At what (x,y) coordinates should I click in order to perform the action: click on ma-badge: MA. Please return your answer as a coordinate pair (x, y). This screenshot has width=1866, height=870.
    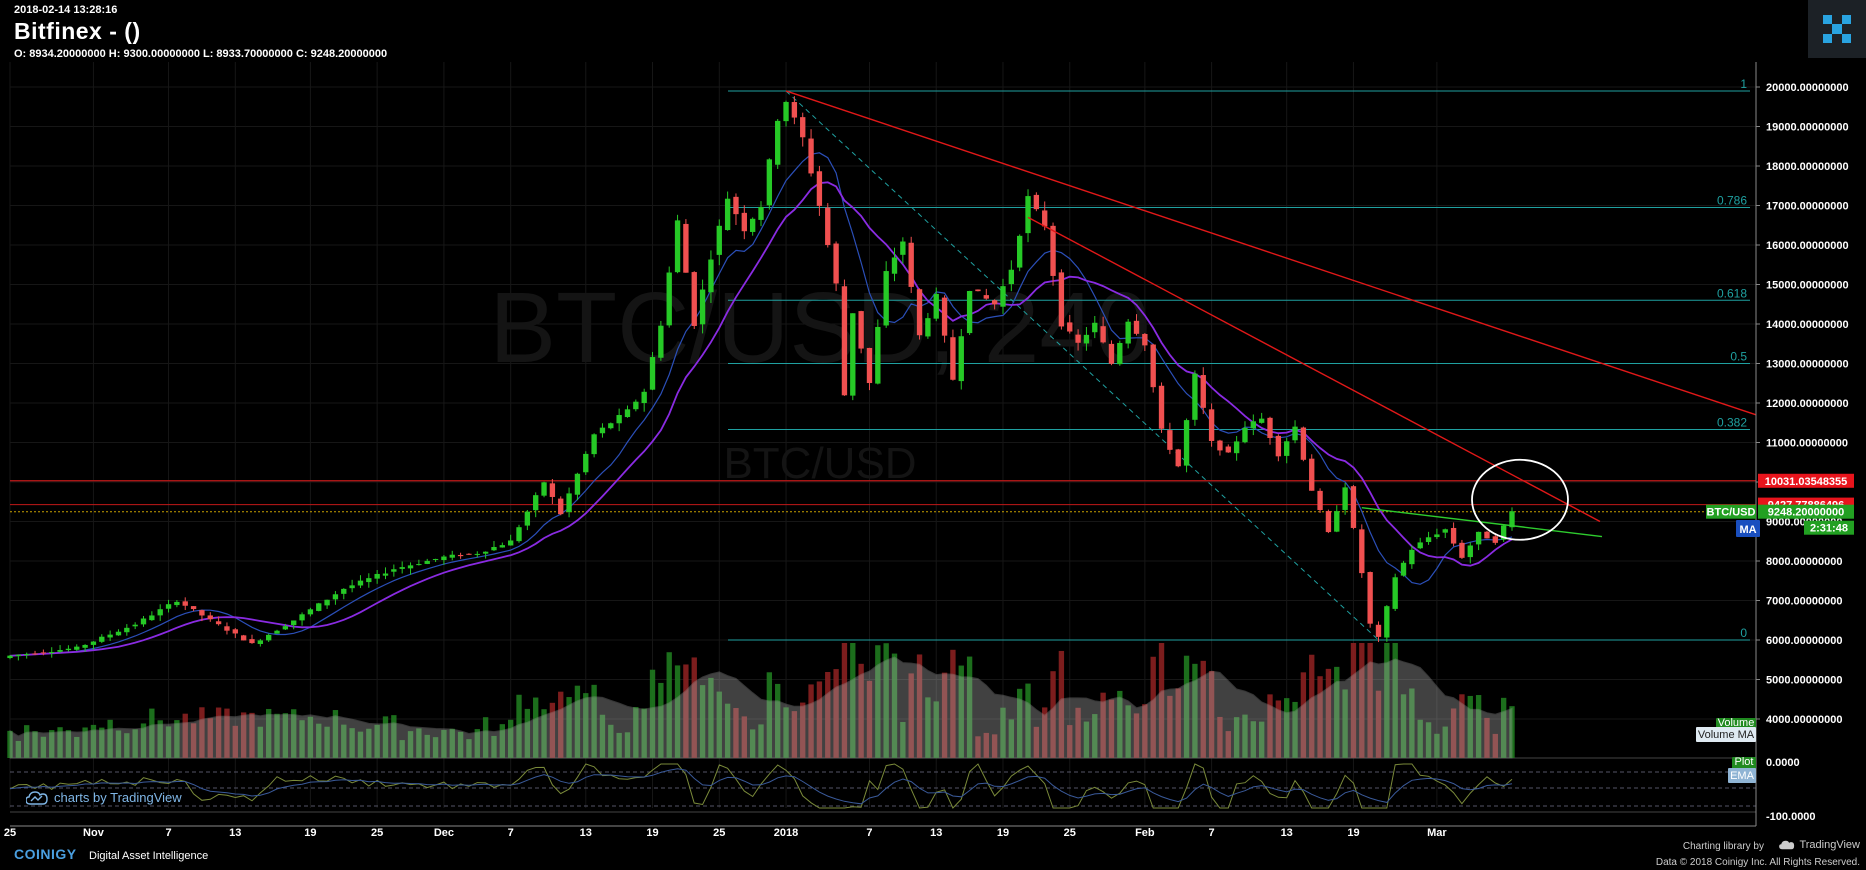
    Looking at the image, I should click on (1747, 530).